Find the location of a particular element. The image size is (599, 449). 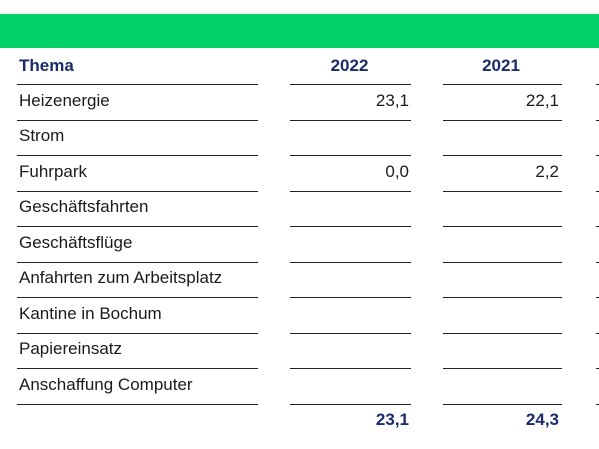

total-2022: 23,1 is located at coordinates (392, 419).